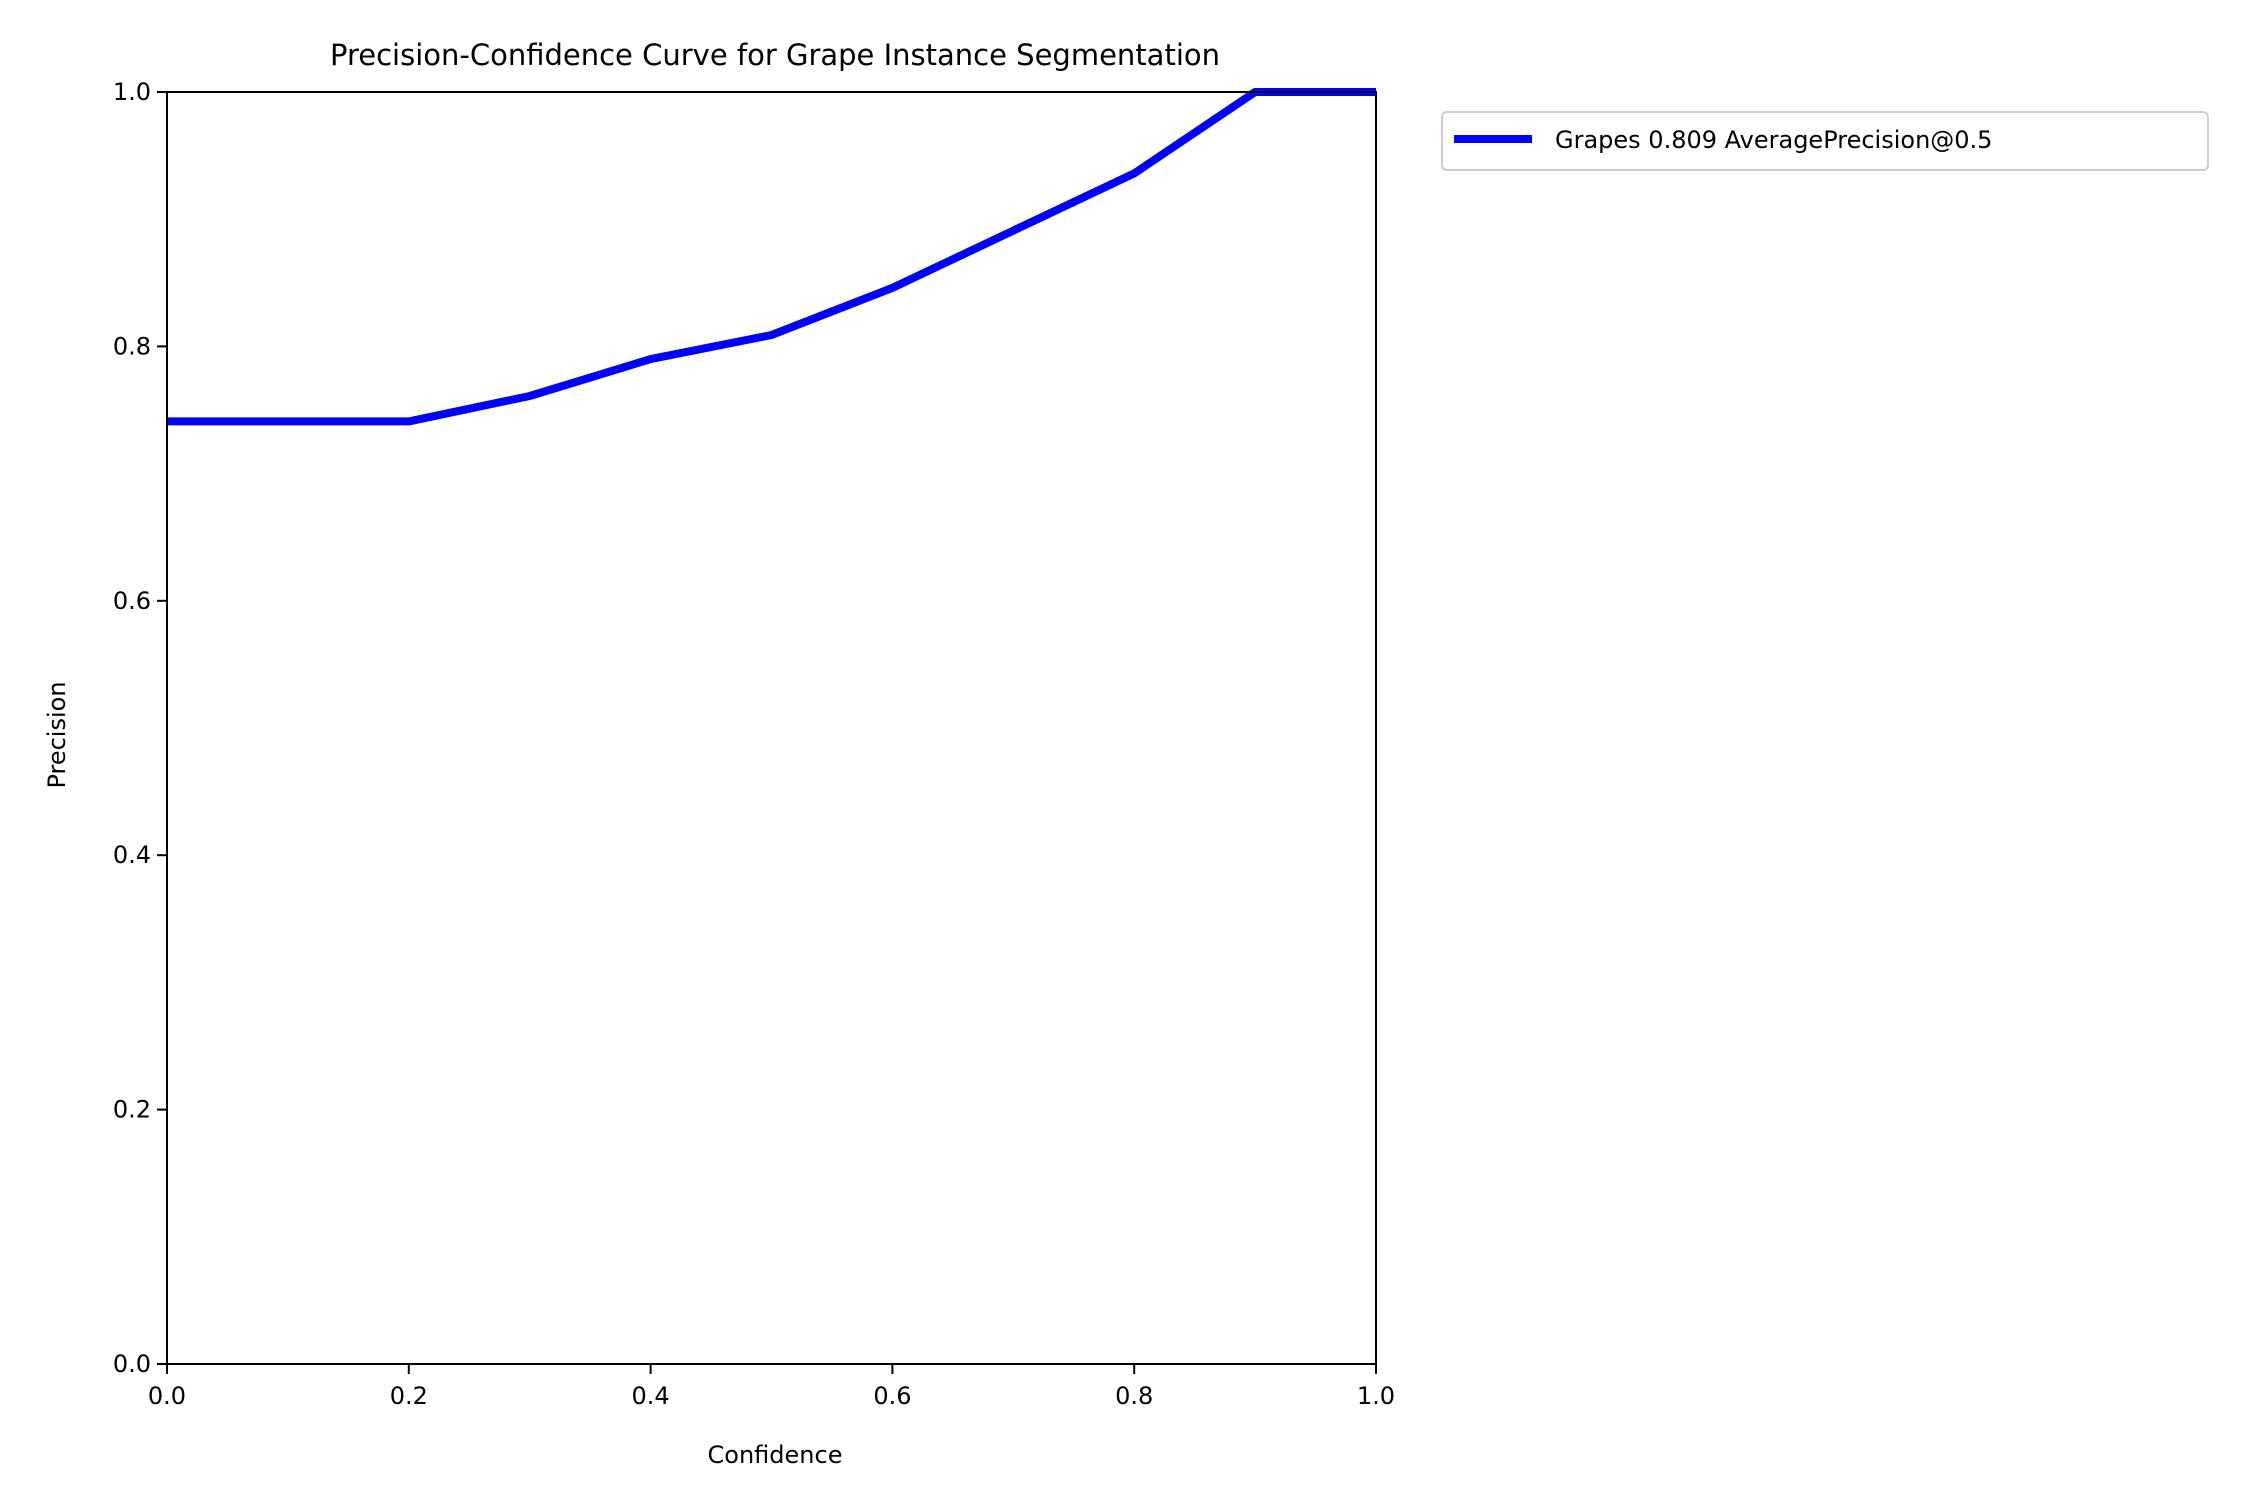 The width and height of the screenshot is (2250, 1504). I want to click on y-tick-label: 0.0, so click(132, 1364).